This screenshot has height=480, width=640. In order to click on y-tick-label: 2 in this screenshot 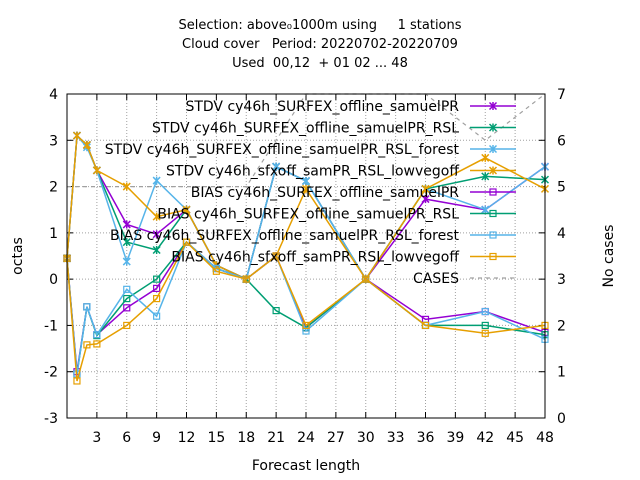, I will do `click(53, 188)`.